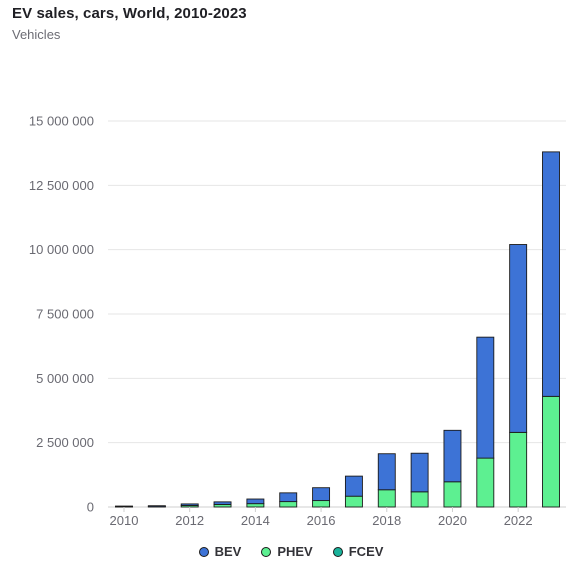  I want to click on bar-bev-2011, so click(156, 506).